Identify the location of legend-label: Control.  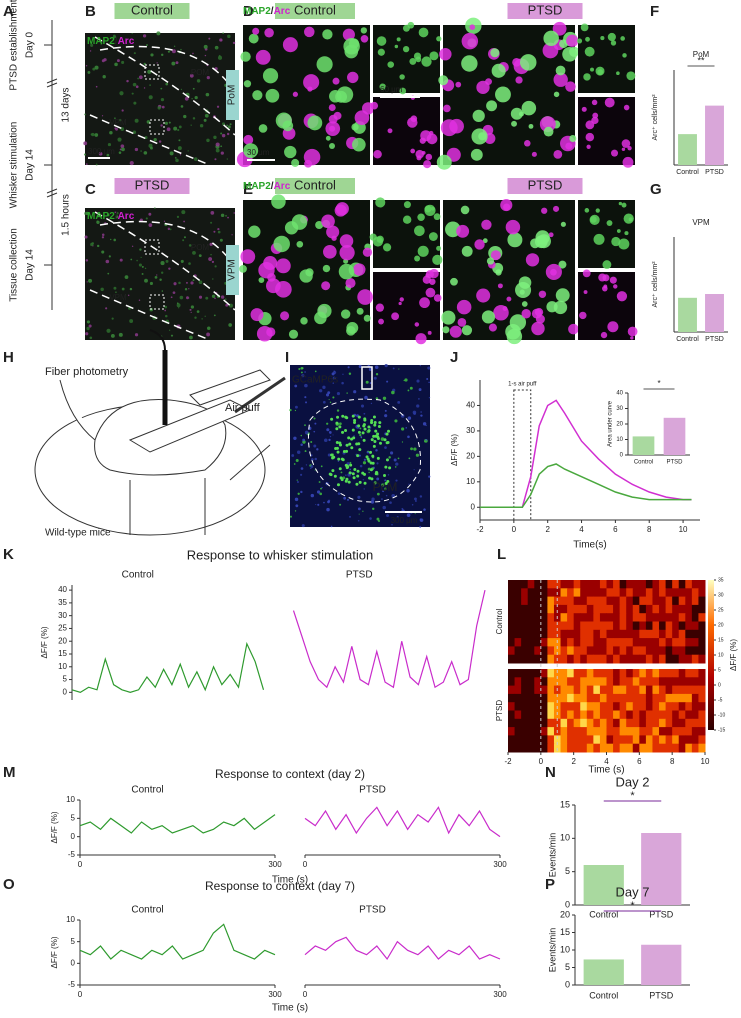
(138, 575).